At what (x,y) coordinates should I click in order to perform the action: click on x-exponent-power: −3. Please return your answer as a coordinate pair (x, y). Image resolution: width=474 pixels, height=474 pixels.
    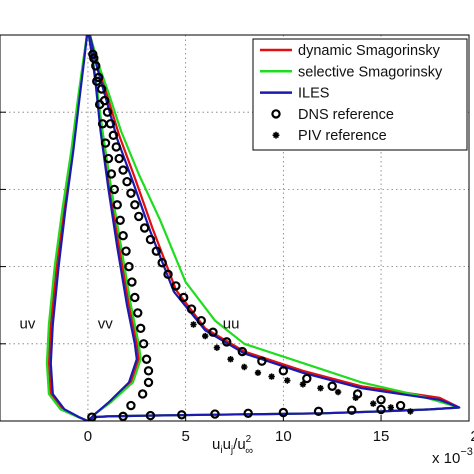
    Looking at the image, I should click on (466, 452).